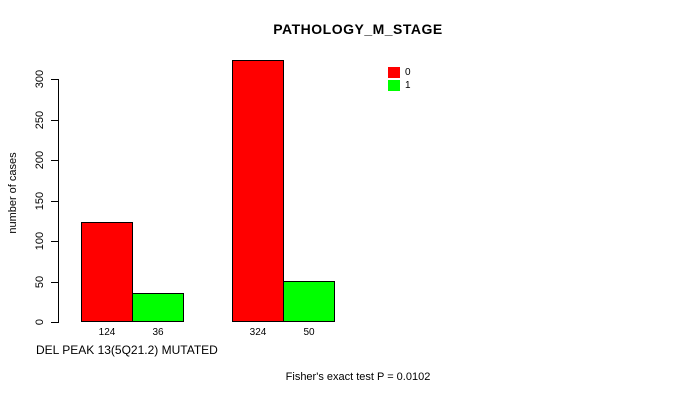  Describe the element at coordinates (258, 191) in the screenshot. I see `bar-0-group2` at that location.